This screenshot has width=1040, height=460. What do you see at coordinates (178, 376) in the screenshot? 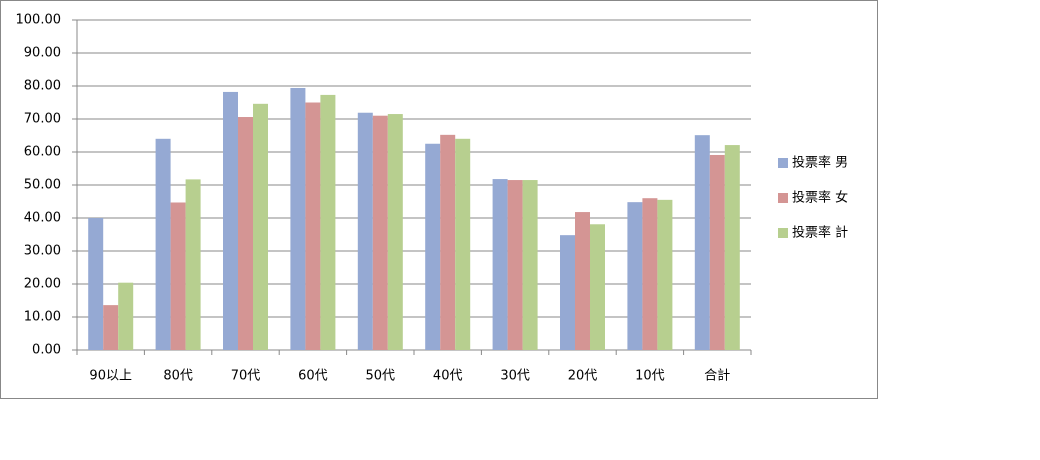
I see `x-tick-label: 80代` at bounding box center [178, 376].